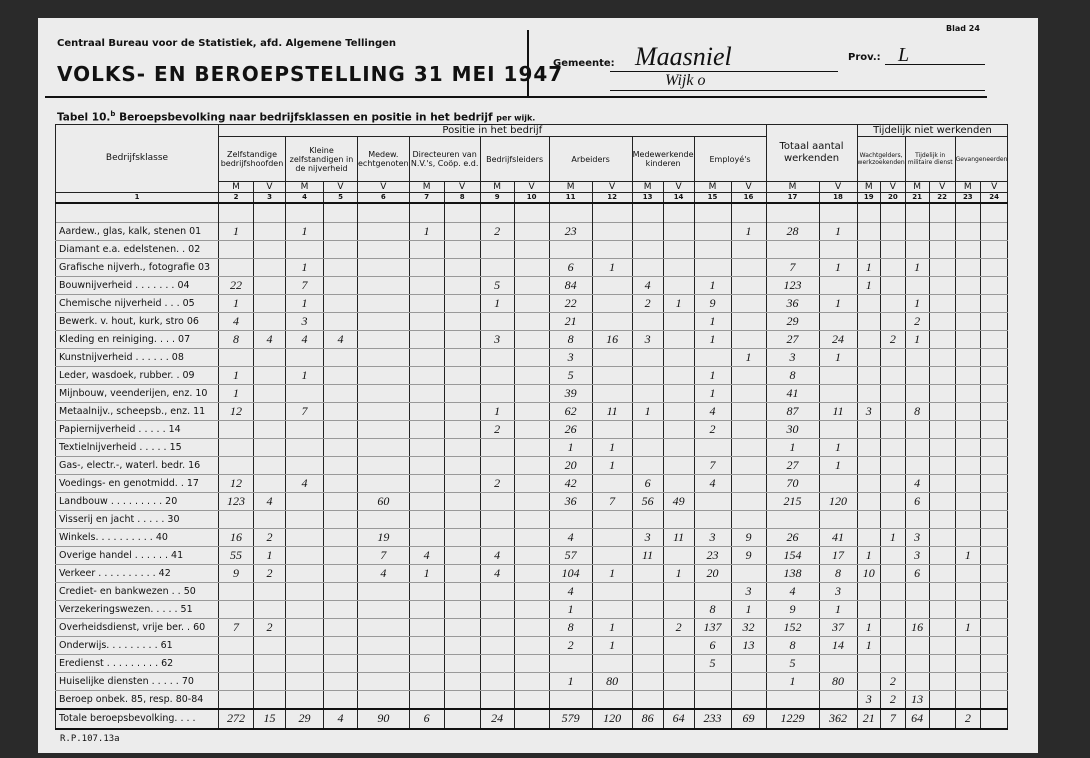 The height and width of the screenshot is (758, 1090). What do you see at coordinates (678, 198) in the screenshot?
I see `column-number: 14` at bounding box center [678, 198].